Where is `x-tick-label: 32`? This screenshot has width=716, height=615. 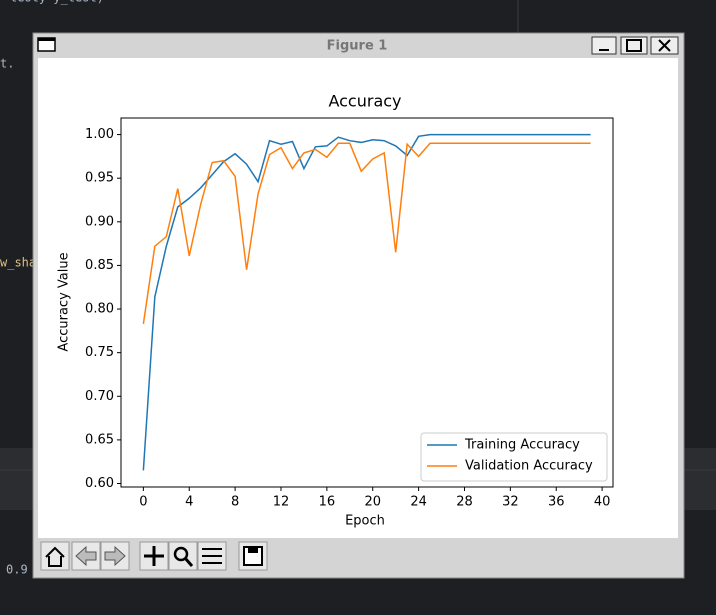 x-tick-label: 32 is located at coordinates (510, 502).